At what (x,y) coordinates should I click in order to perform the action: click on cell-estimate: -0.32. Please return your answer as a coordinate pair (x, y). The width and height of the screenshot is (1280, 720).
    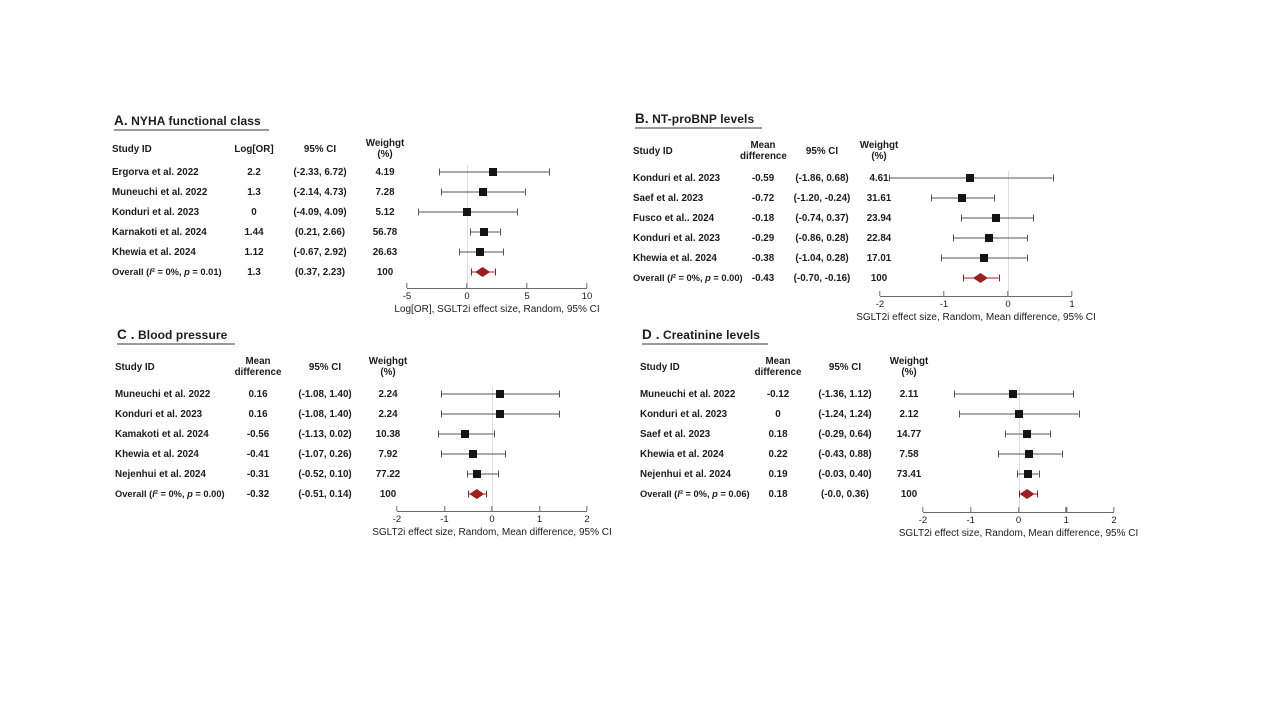
    Looking at the image, I should click on (258, 494).